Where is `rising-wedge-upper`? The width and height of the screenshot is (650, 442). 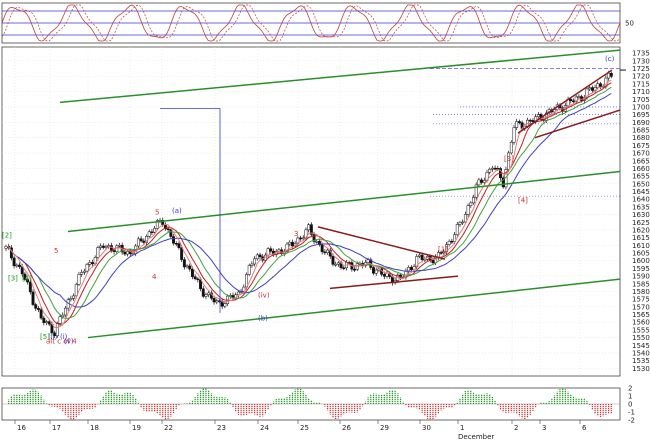 rising-wedge-upper is located at coordinates (565, 101).